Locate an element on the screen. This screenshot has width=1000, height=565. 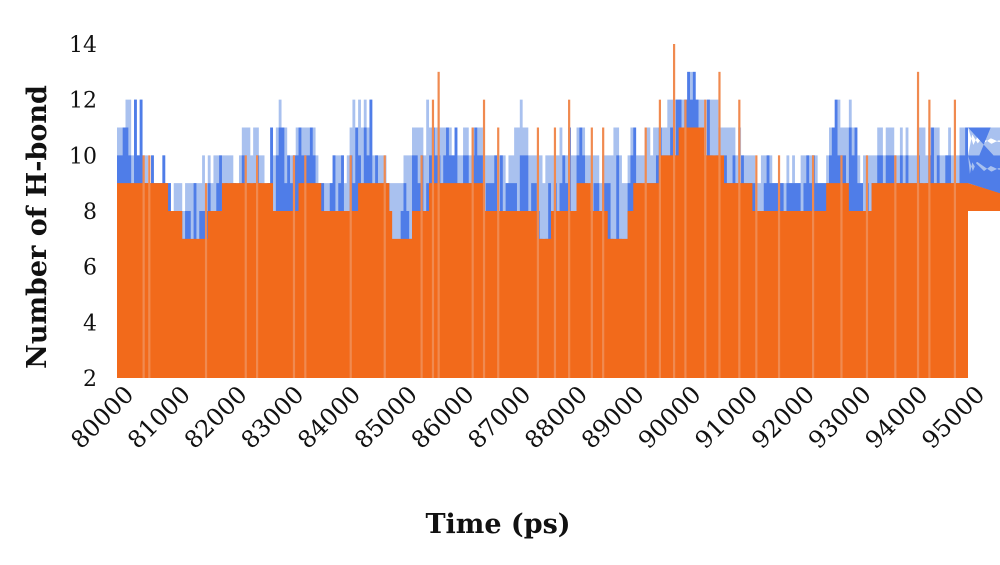
y-axis-ticks: 2 4 6 8 10 12 14 is located at coordinates (83, 212).